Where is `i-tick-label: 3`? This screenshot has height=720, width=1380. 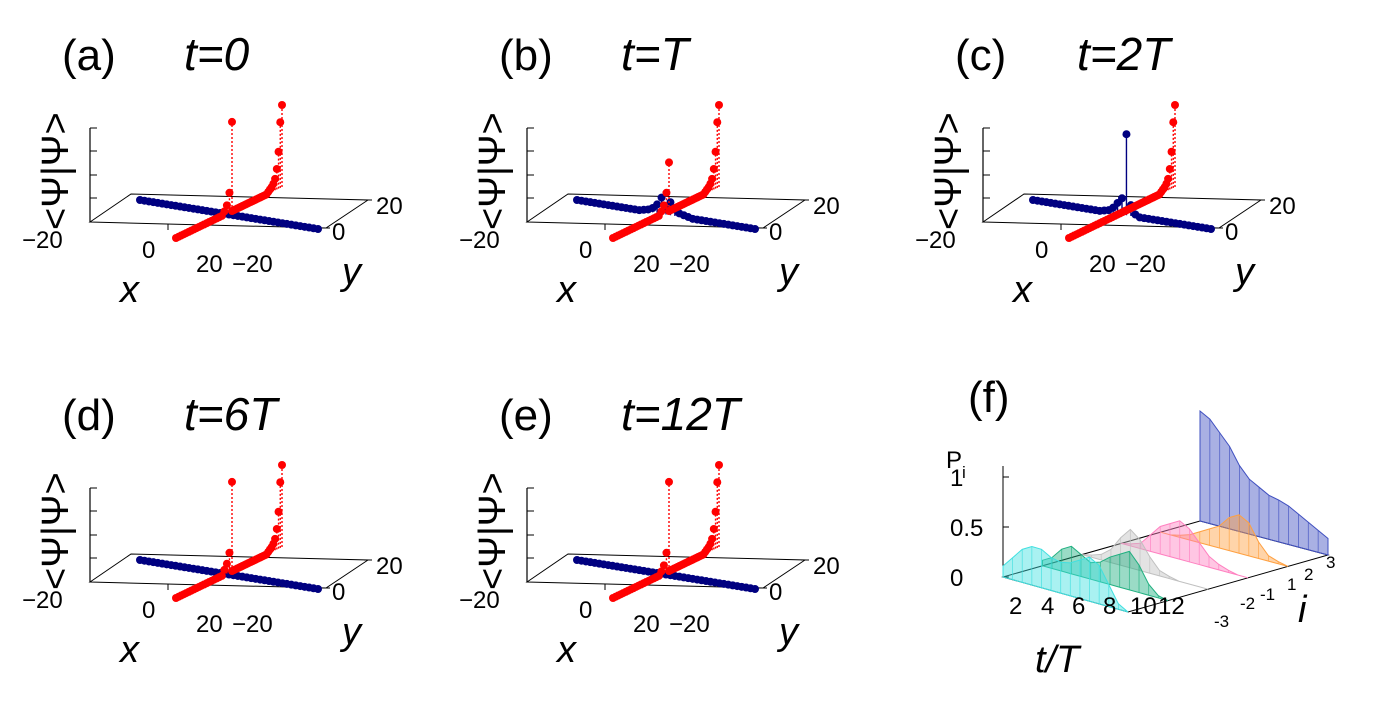 i-tick-label: 3 is located at coordinates (1330, 562).